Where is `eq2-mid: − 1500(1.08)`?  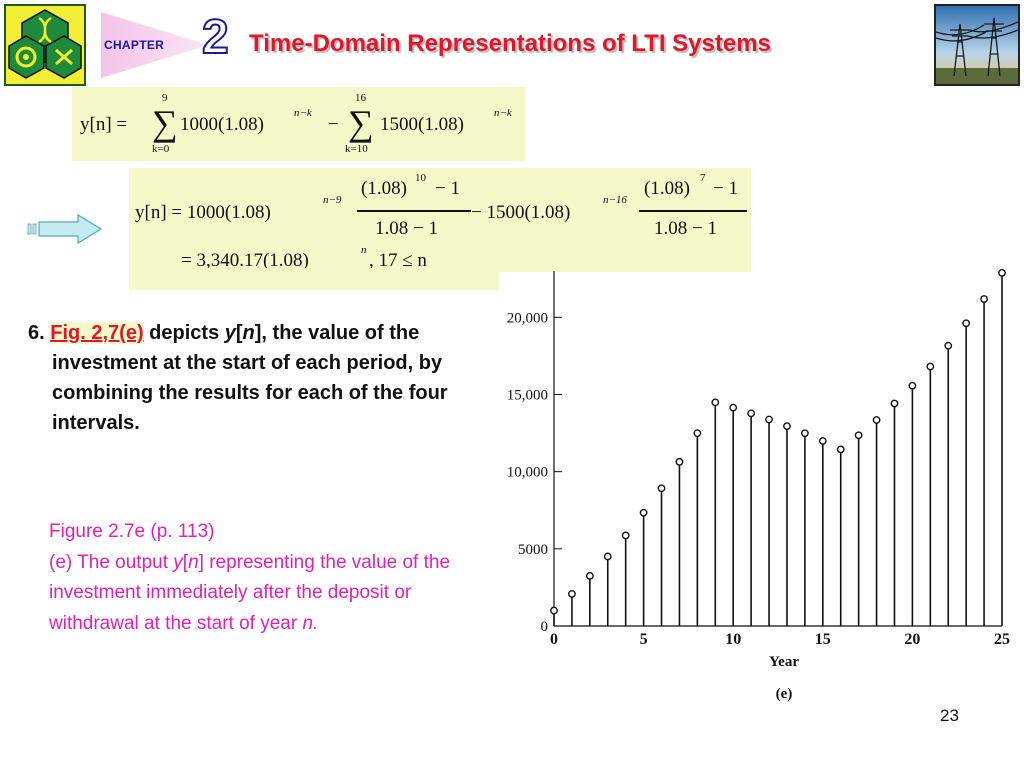
eq2-mid: − 1500(1.08) is located at coordinates (521, 212).